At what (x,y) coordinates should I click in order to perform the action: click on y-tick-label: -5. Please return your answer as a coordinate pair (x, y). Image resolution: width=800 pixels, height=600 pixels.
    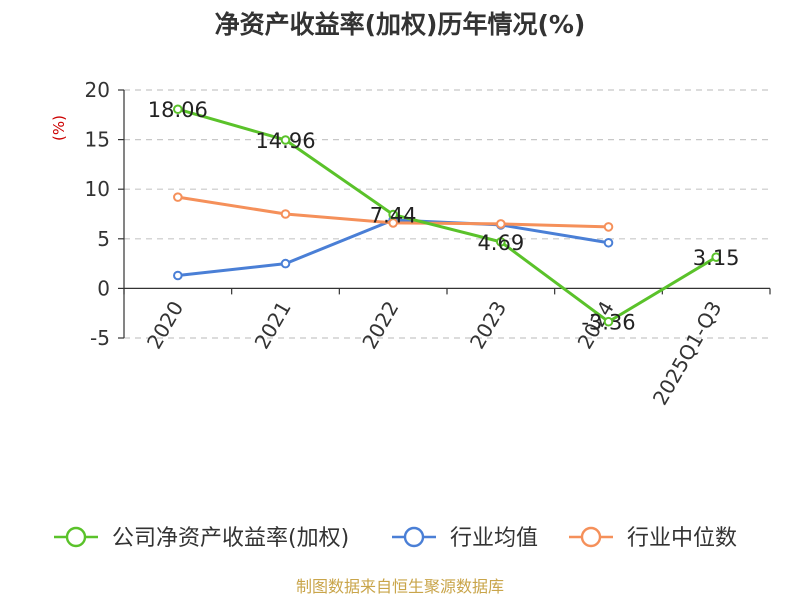
    Looking at the image, I should click on (100, 338).